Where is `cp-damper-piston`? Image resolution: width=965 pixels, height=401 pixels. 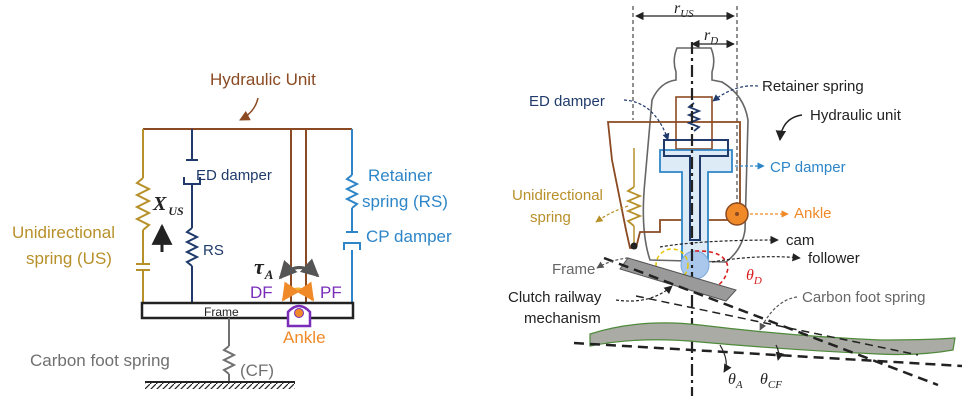
cp-damper-piston is located at coordinates (696, 205).